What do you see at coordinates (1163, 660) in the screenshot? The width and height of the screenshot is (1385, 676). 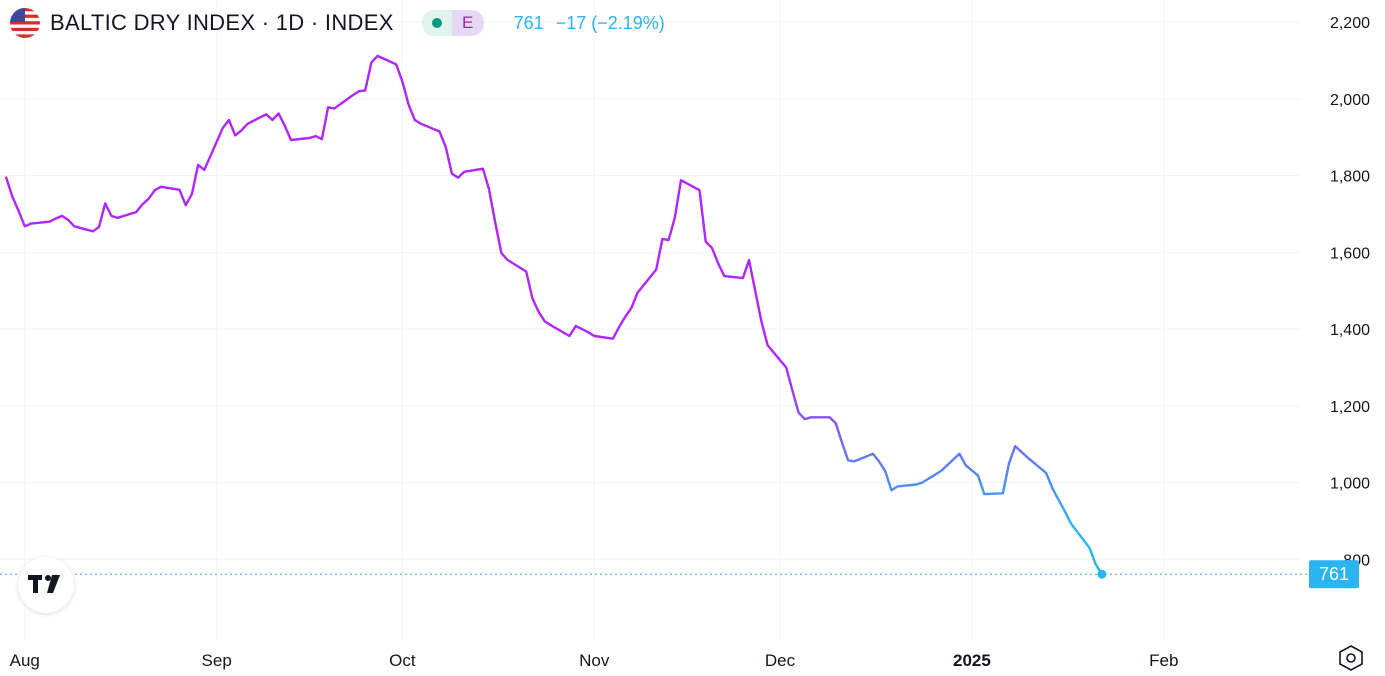 I see `x-tick-label: Feb` at bounding box center [1163, 660].